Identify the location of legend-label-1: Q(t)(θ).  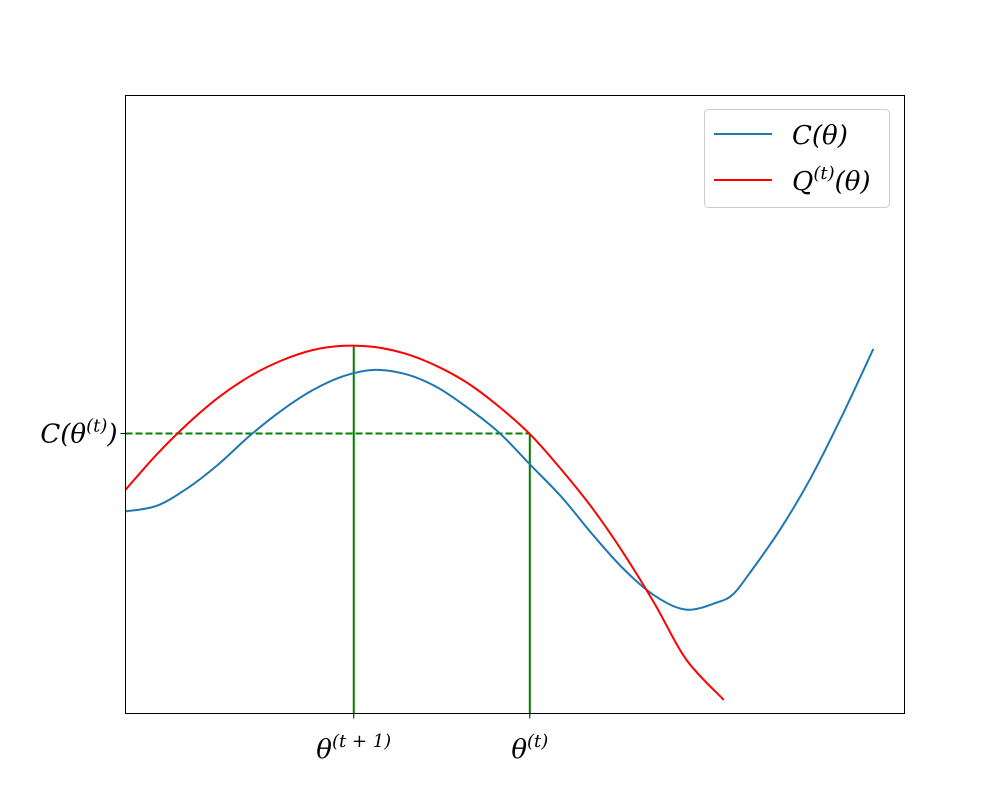
(831, 180).